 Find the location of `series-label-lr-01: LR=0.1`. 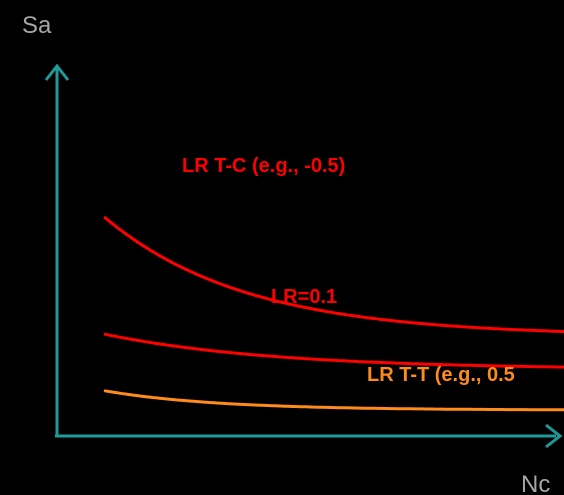

series-label-lr-01: LR=0.1 is located at coordinates (304, 297).